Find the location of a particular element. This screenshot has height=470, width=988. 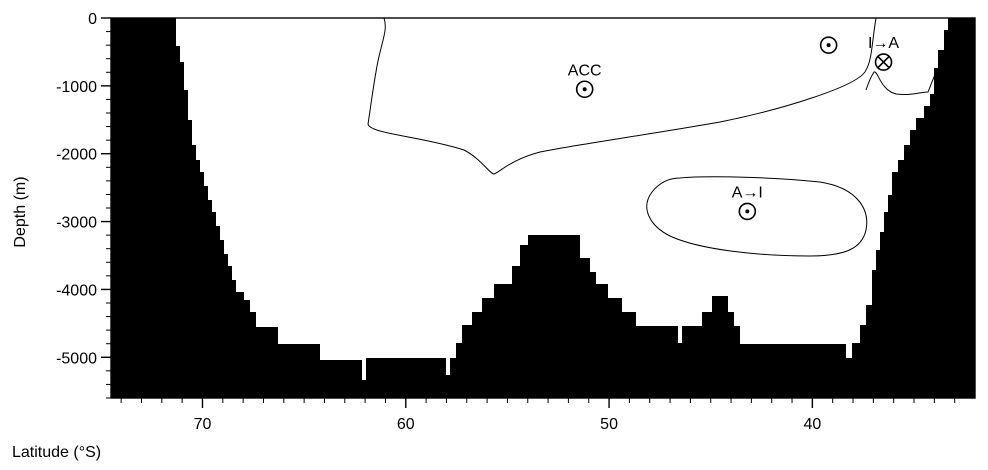

x-axis-ticks: 70 60 50 40 is located at coordinates (507, 415).